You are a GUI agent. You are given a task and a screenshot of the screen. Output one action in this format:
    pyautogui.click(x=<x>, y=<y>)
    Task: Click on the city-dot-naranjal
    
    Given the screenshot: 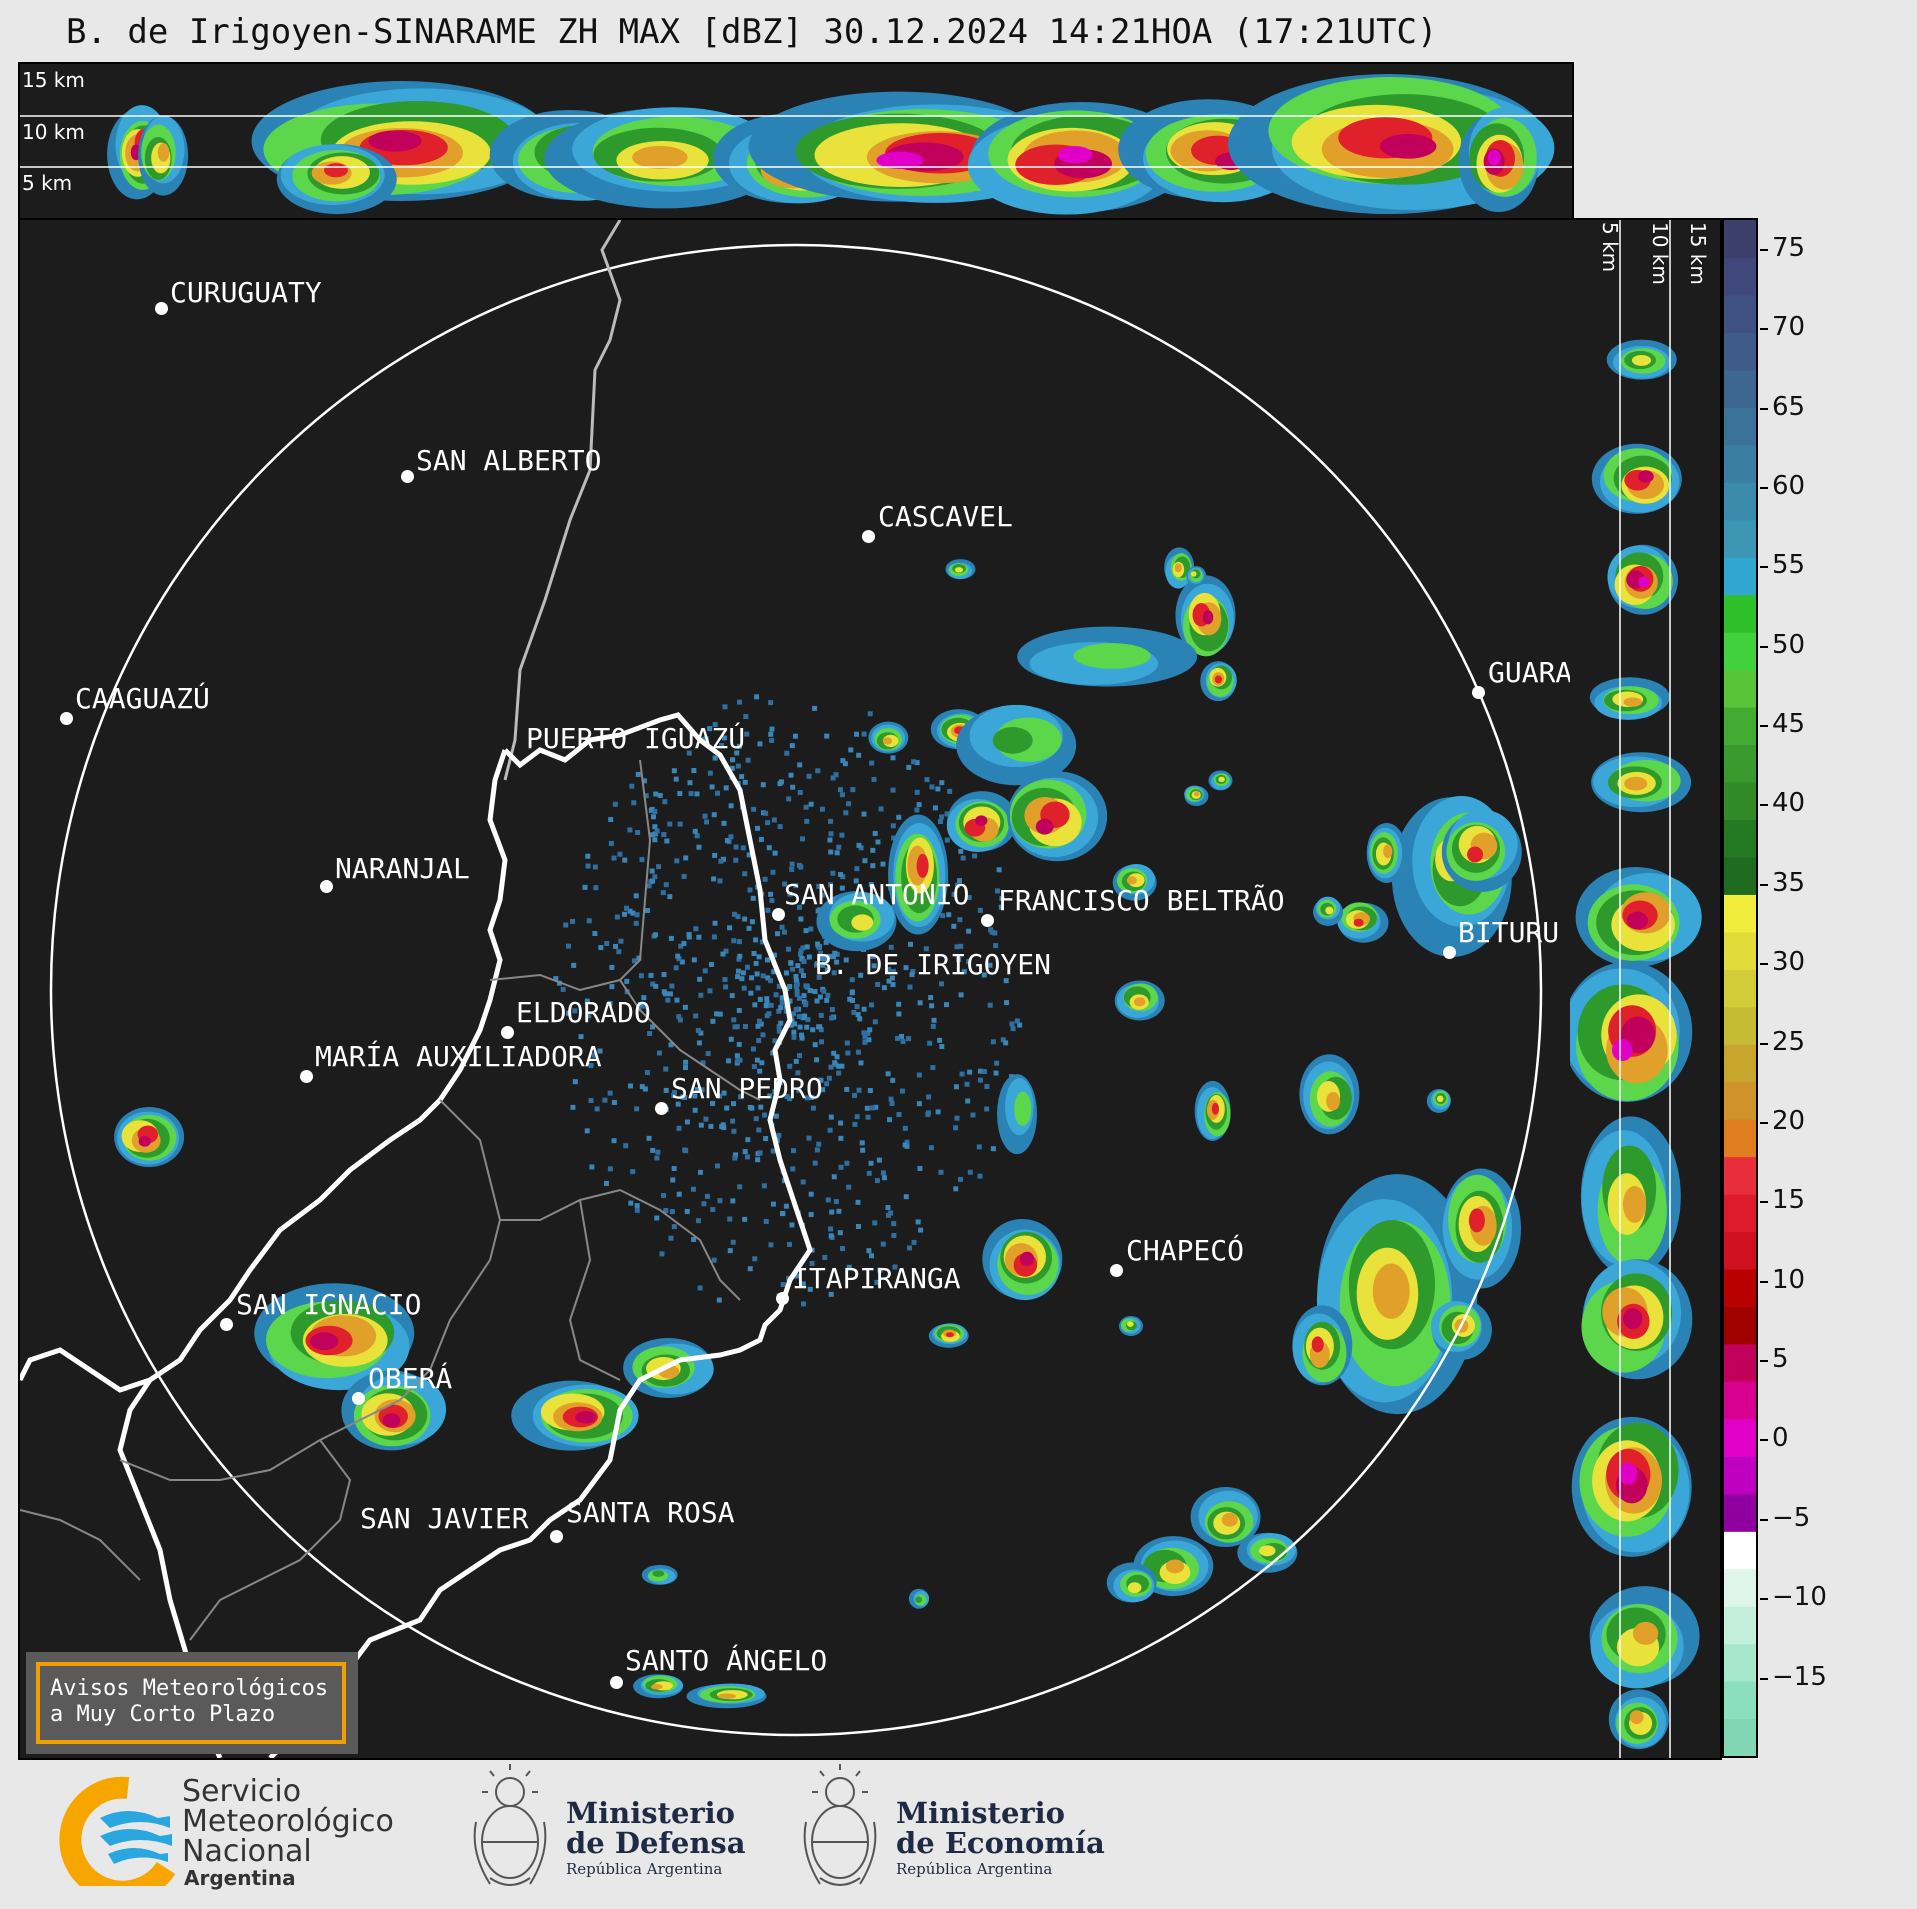 What is the action you would take?
    pyautogui.click(x=326, y=886)
    